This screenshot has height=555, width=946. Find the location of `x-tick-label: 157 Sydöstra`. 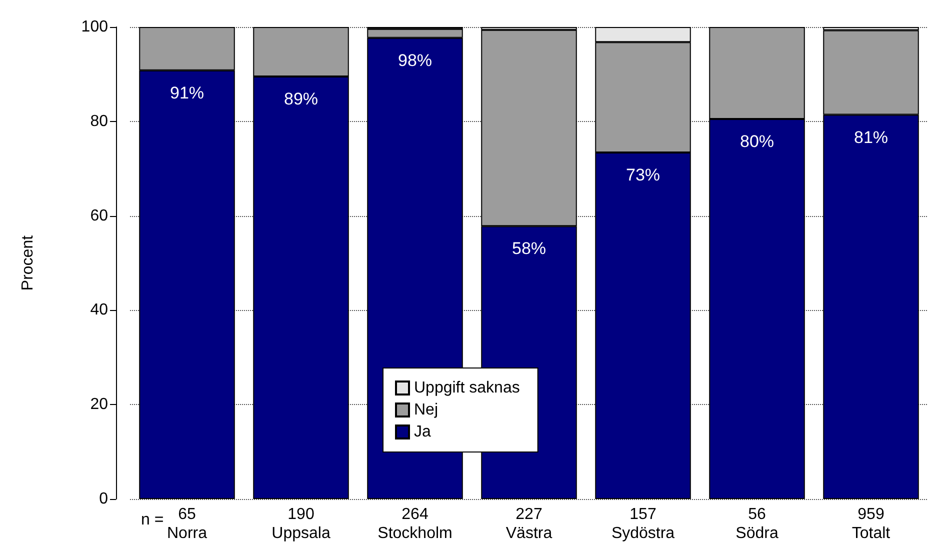

x-tick-label: 157 Sydöstra is located at coordinates (643, 524).